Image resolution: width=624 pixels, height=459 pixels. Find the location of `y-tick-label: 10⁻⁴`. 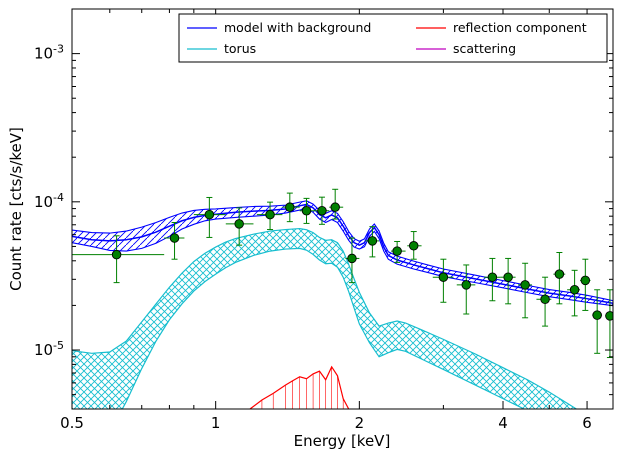

y-tick-label: 10⁻⁴ is located at coordinates (49, 201).